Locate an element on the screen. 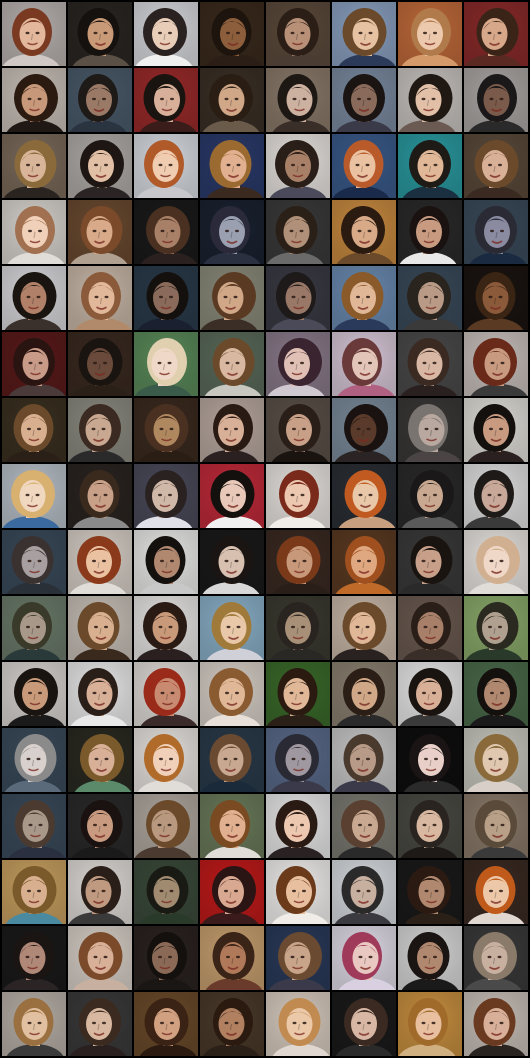 This screenshot has height=1058, width=530. face-tile-r7-c1 is located at coordinates (34, 430).